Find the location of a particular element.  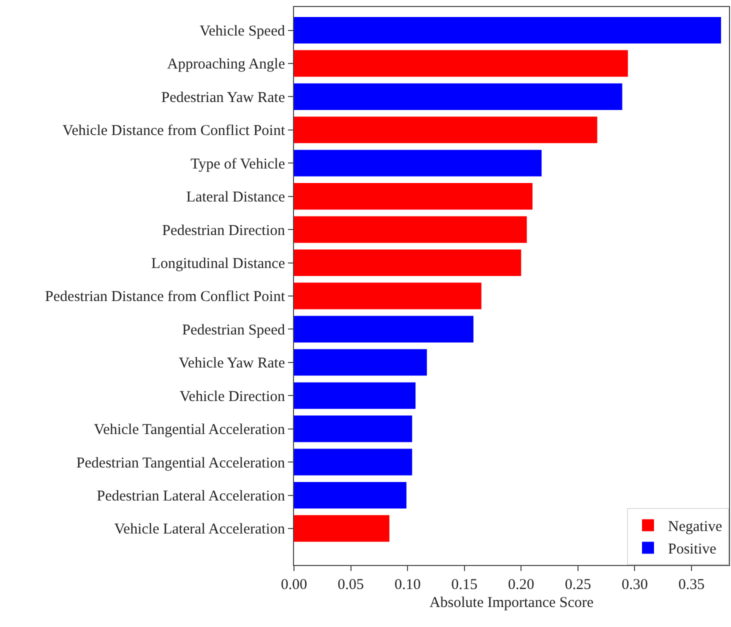

y-tick-label: Pedestrian Lateral Acceleration is located at coordinates (191, 496).